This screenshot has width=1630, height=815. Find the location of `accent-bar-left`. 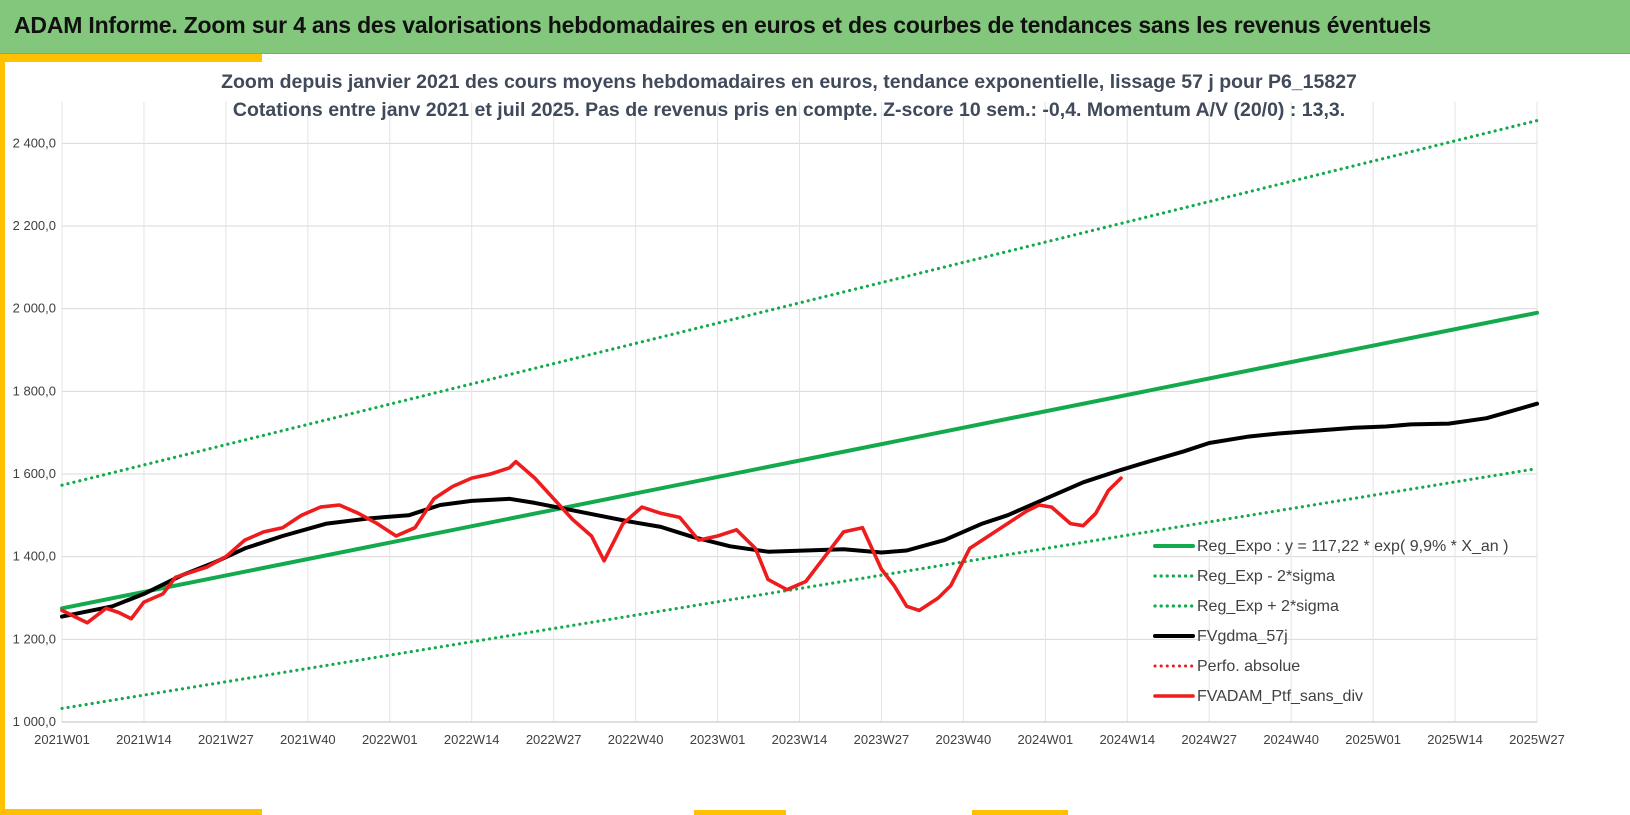

accent-bar-left is located at coordinates (2, 434).